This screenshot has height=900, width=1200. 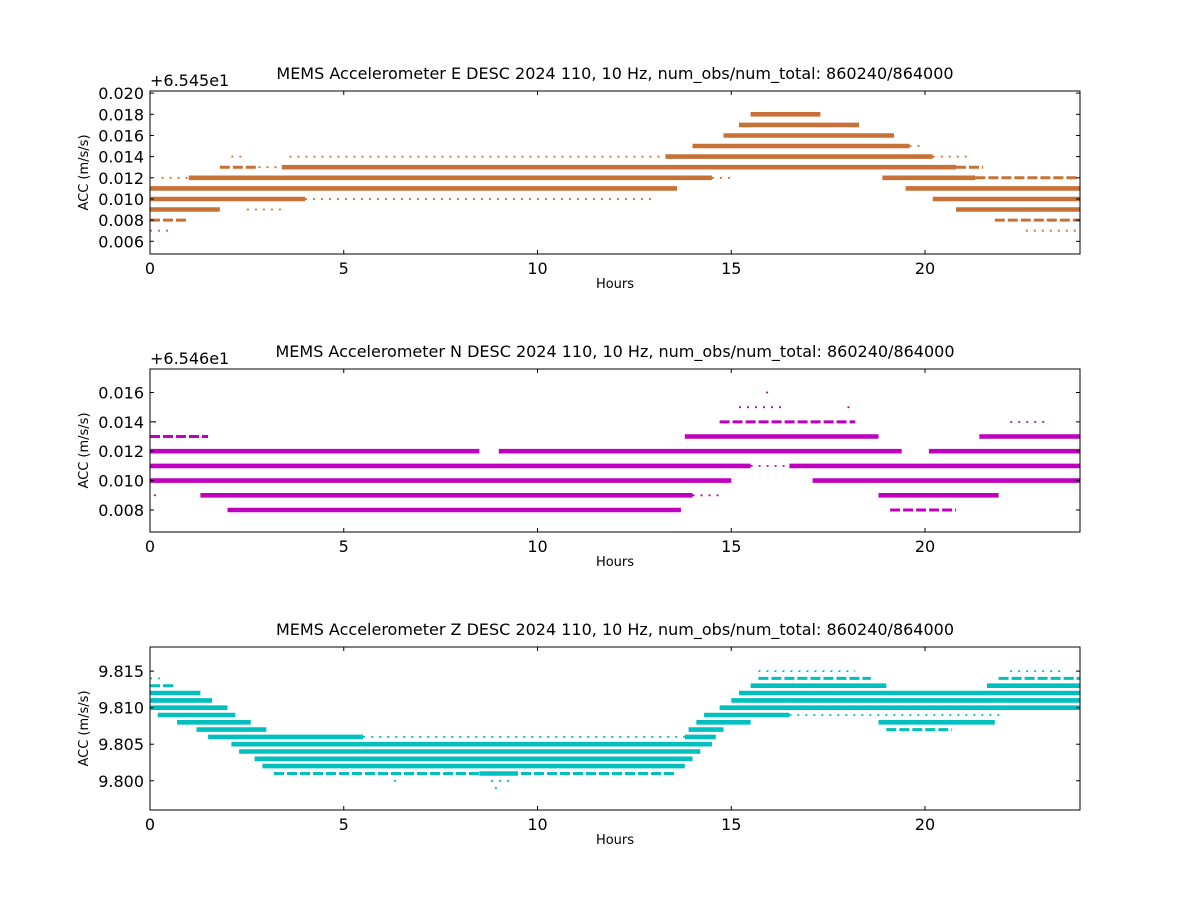 What do you see at coordinates (121, 93) in the screenshot?
I see `y-tick-label: 0.020` at bounding box center [121, 93].